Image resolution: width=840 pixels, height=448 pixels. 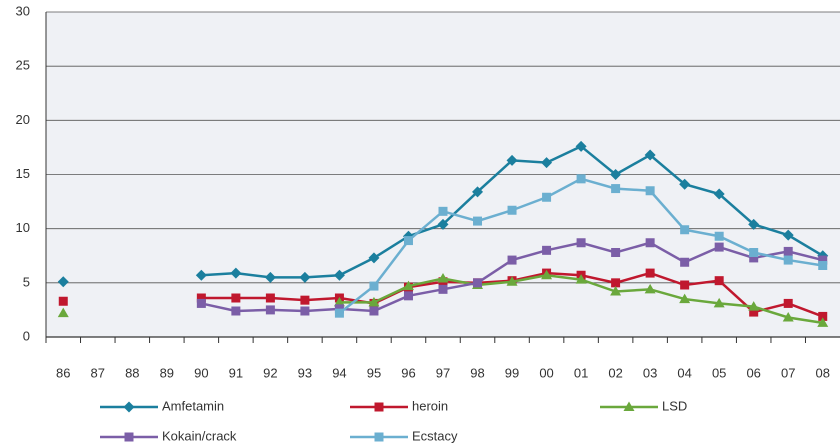 What do you see at coordinates (477, 372) in the screenshot?
I see `x-tick-label: 98` at bounding box center [477, 372].